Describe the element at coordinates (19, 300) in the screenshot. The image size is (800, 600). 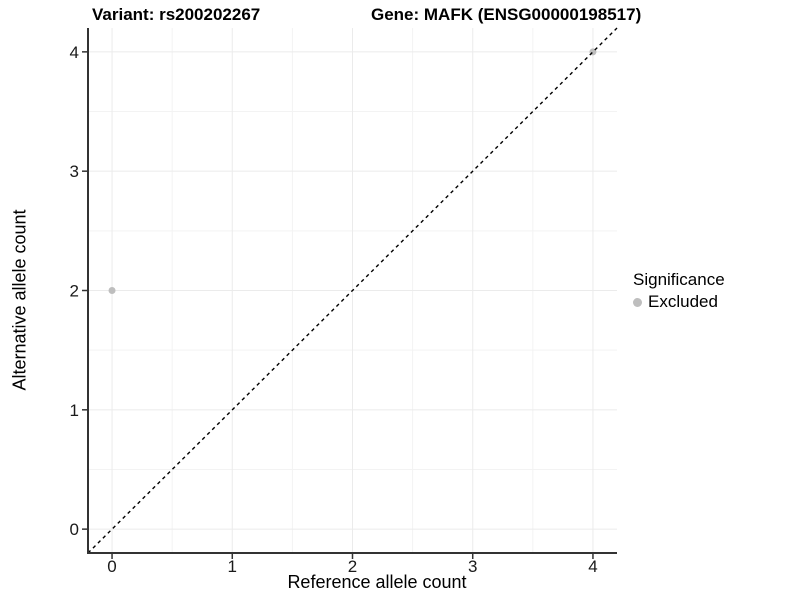
I see `y-axis-title: Alternative allele count` at that location.